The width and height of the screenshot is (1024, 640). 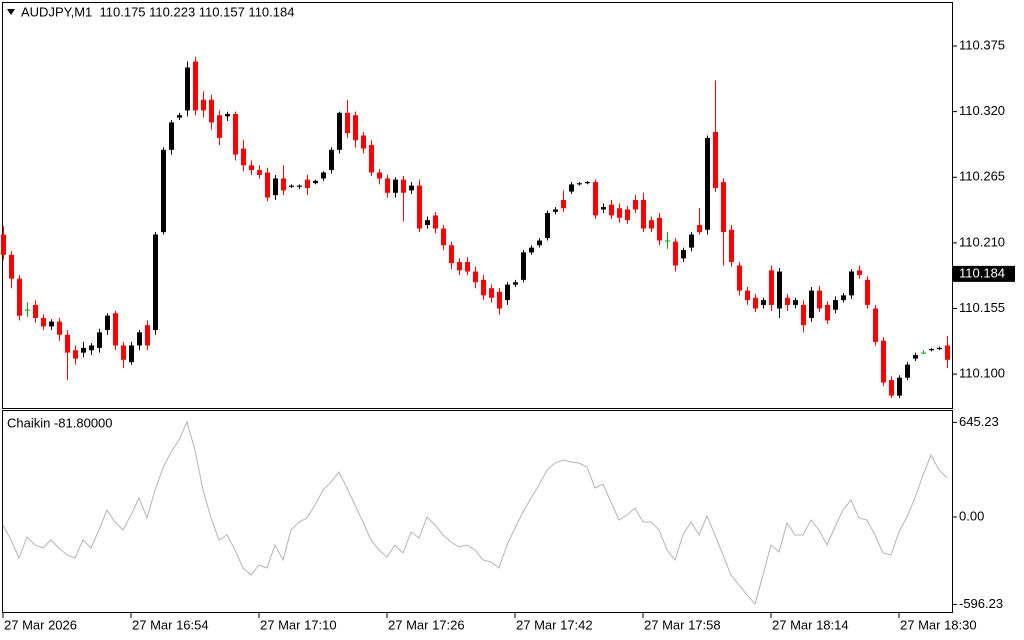 I want to click on y-tick-label: -596.23, so click(x=981, y=603).